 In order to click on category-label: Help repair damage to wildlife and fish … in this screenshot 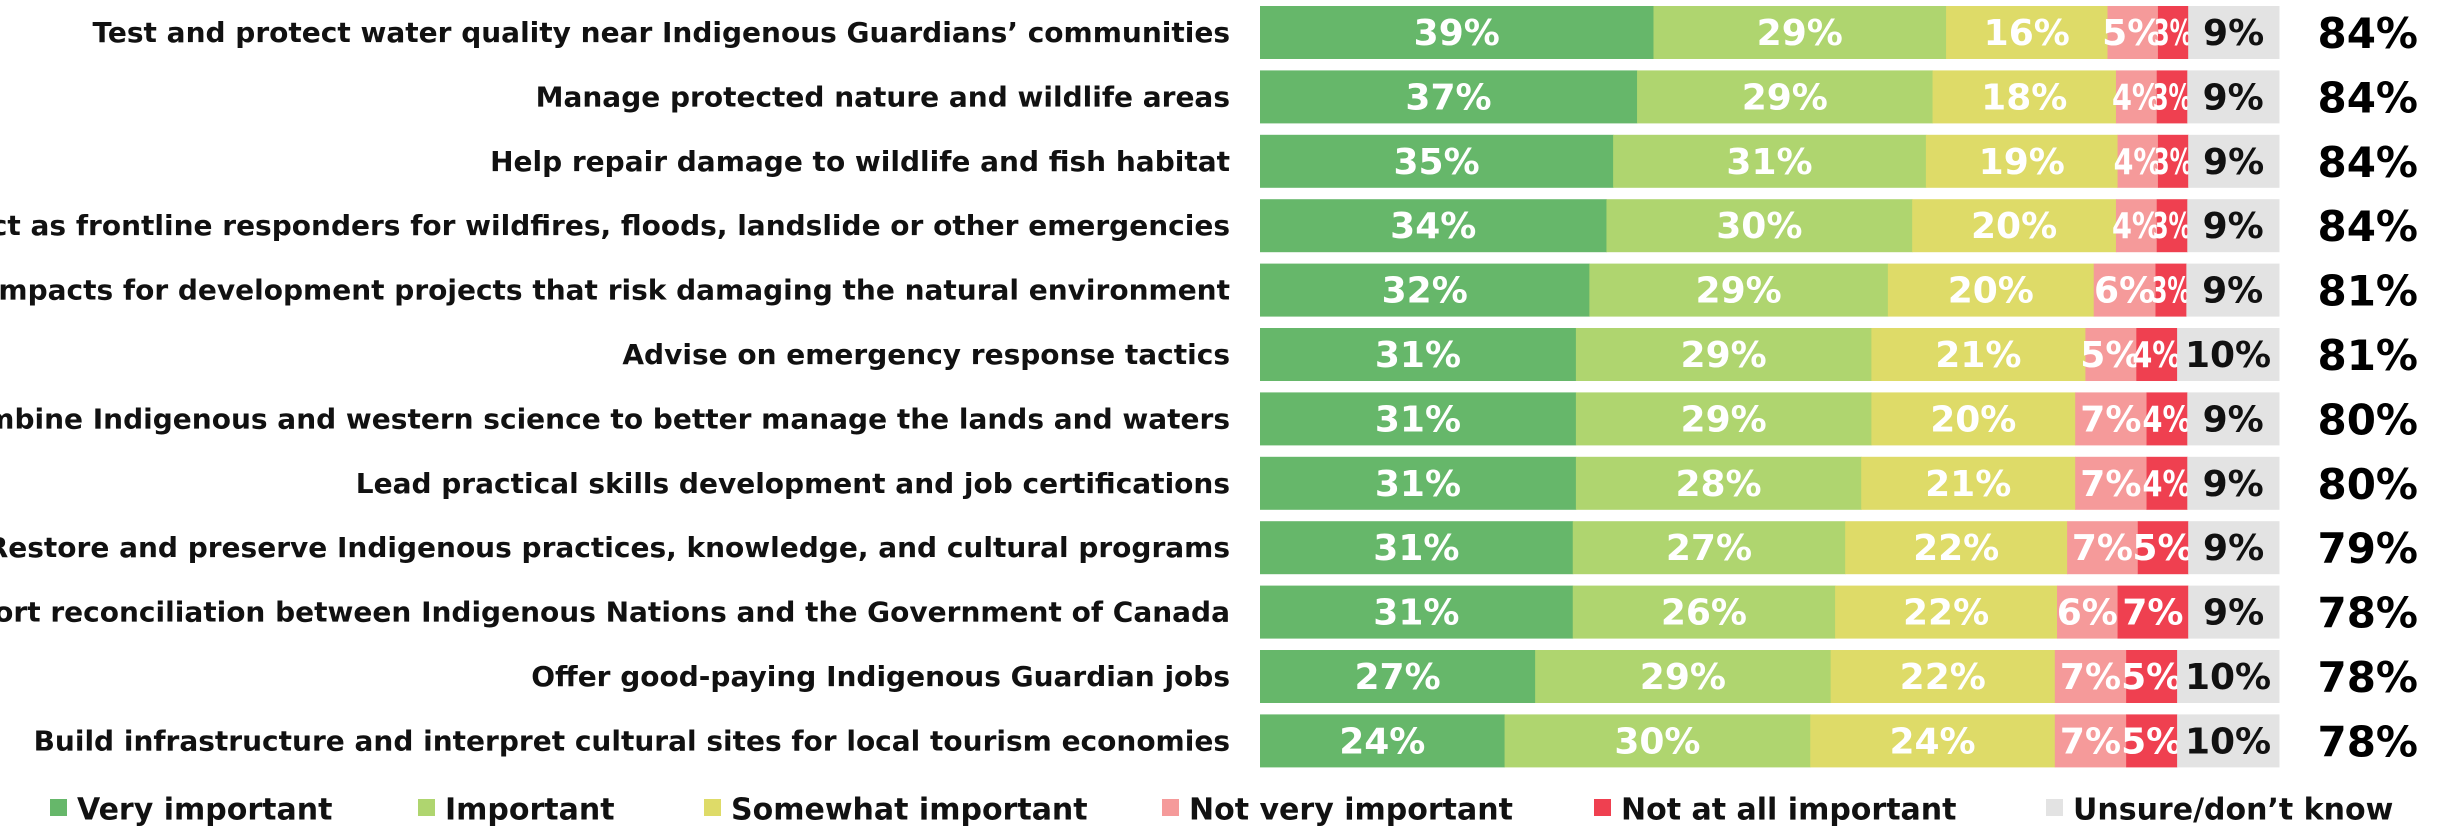, I will do `click(860, 161)`.